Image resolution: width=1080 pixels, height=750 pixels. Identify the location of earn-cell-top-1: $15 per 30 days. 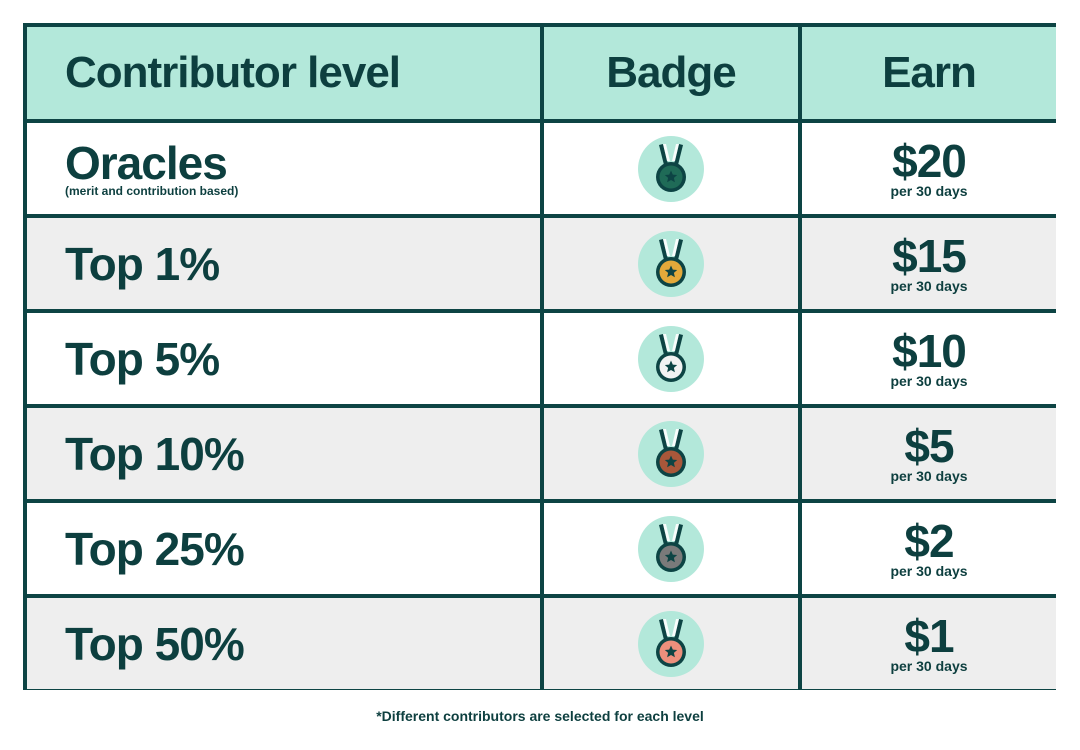
(929, 263).